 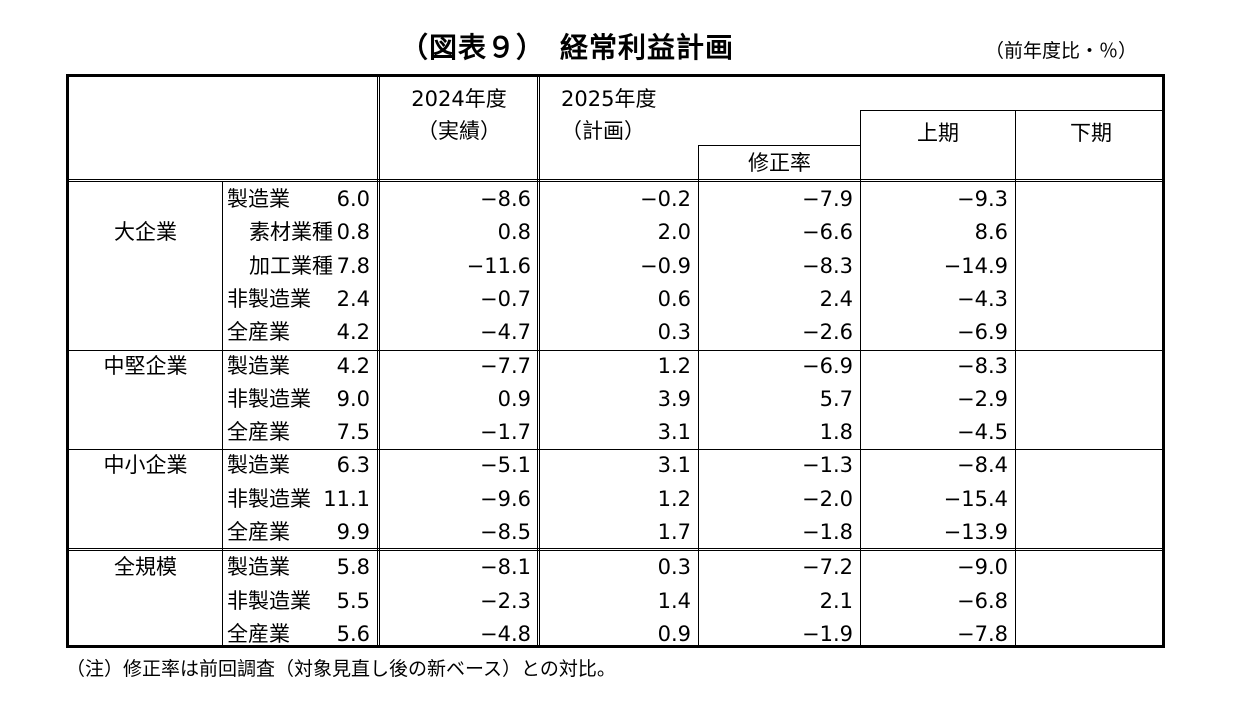 I want to click on table-cell: 5.8, so click(x=353, y=567).